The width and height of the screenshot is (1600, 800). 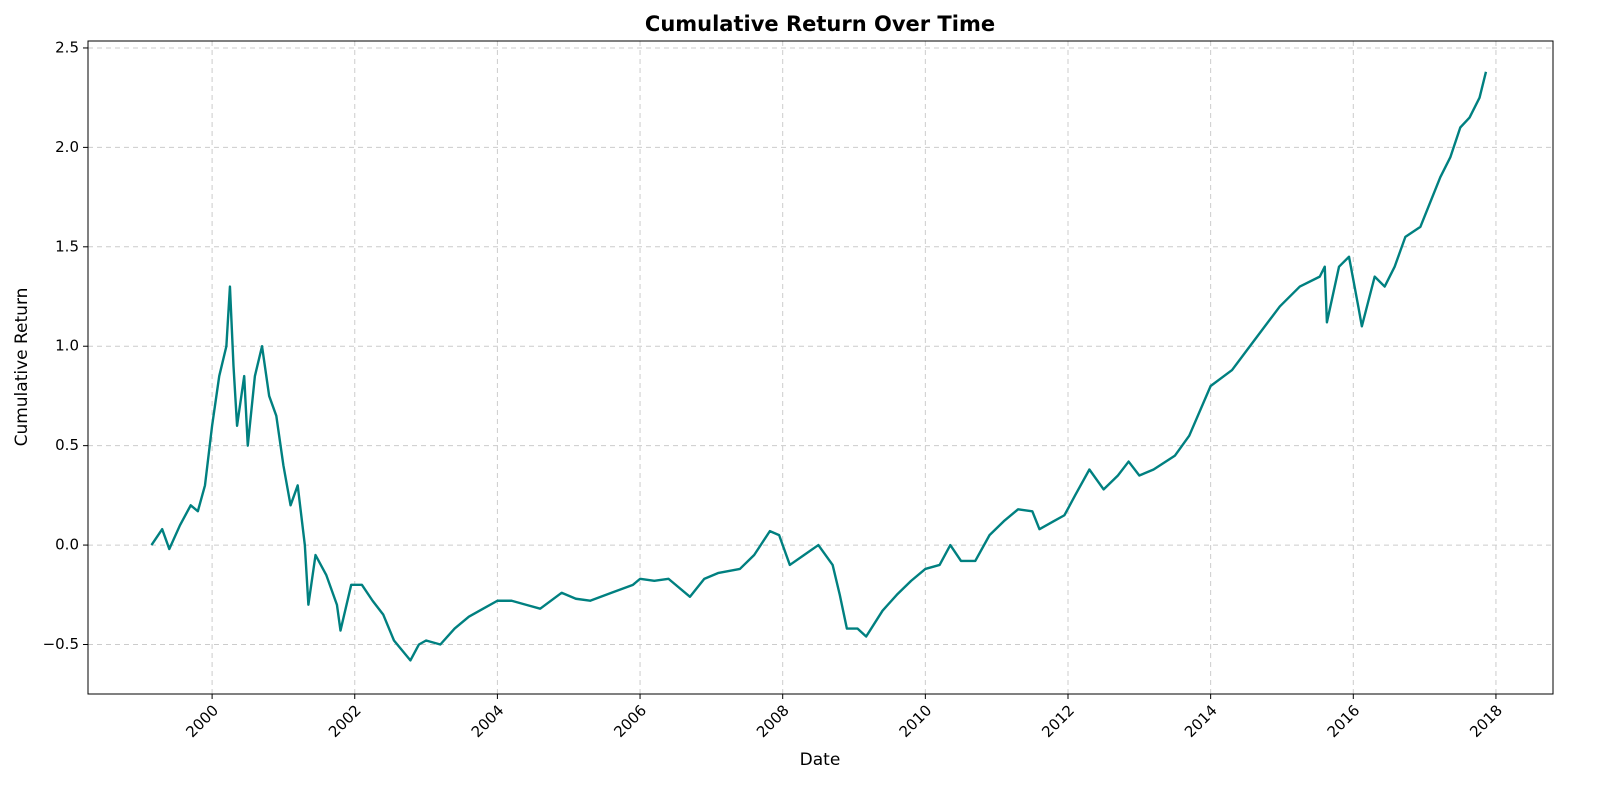 I want to click on x-tick-label: 2002, so click(x=345, y=721).